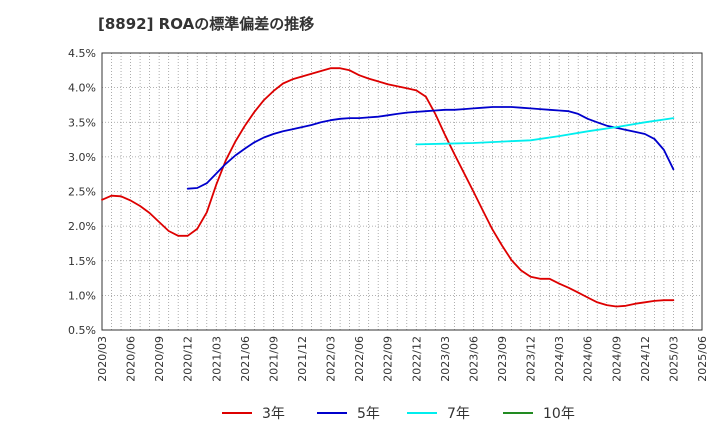  Describe the element at coordinates (82, 122) in the screenshot. I see `y-tick-label: 3.5%` at that location.